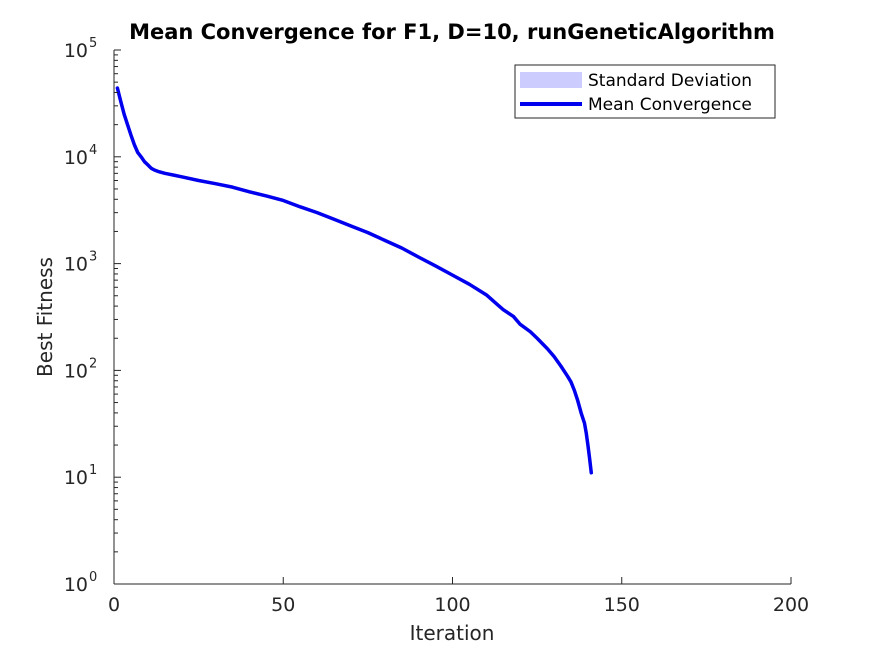 The width and height of the screenshot is (874, 655). What do you see at coordinates (452, 605) in the screenshot?
I see `x-tick-label: 100` at bounding box center [452, 605].